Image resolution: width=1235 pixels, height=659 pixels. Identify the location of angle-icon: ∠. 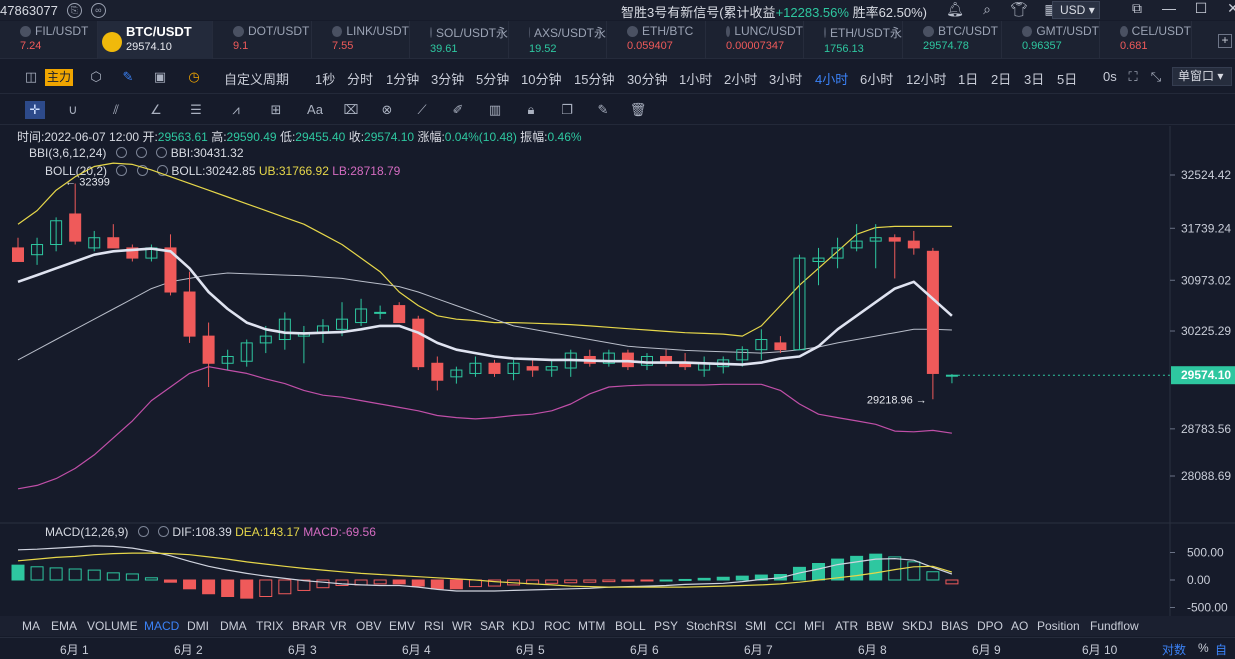
(156, 109).